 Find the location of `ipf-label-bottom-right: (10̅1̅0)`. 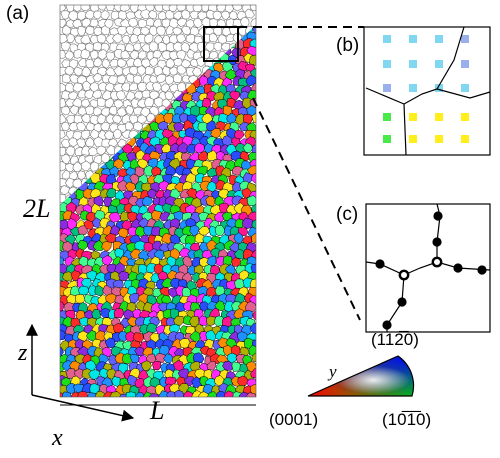

ipf-label-bottom-right: (10̅1̅0) is located at coordinates (407, 419).